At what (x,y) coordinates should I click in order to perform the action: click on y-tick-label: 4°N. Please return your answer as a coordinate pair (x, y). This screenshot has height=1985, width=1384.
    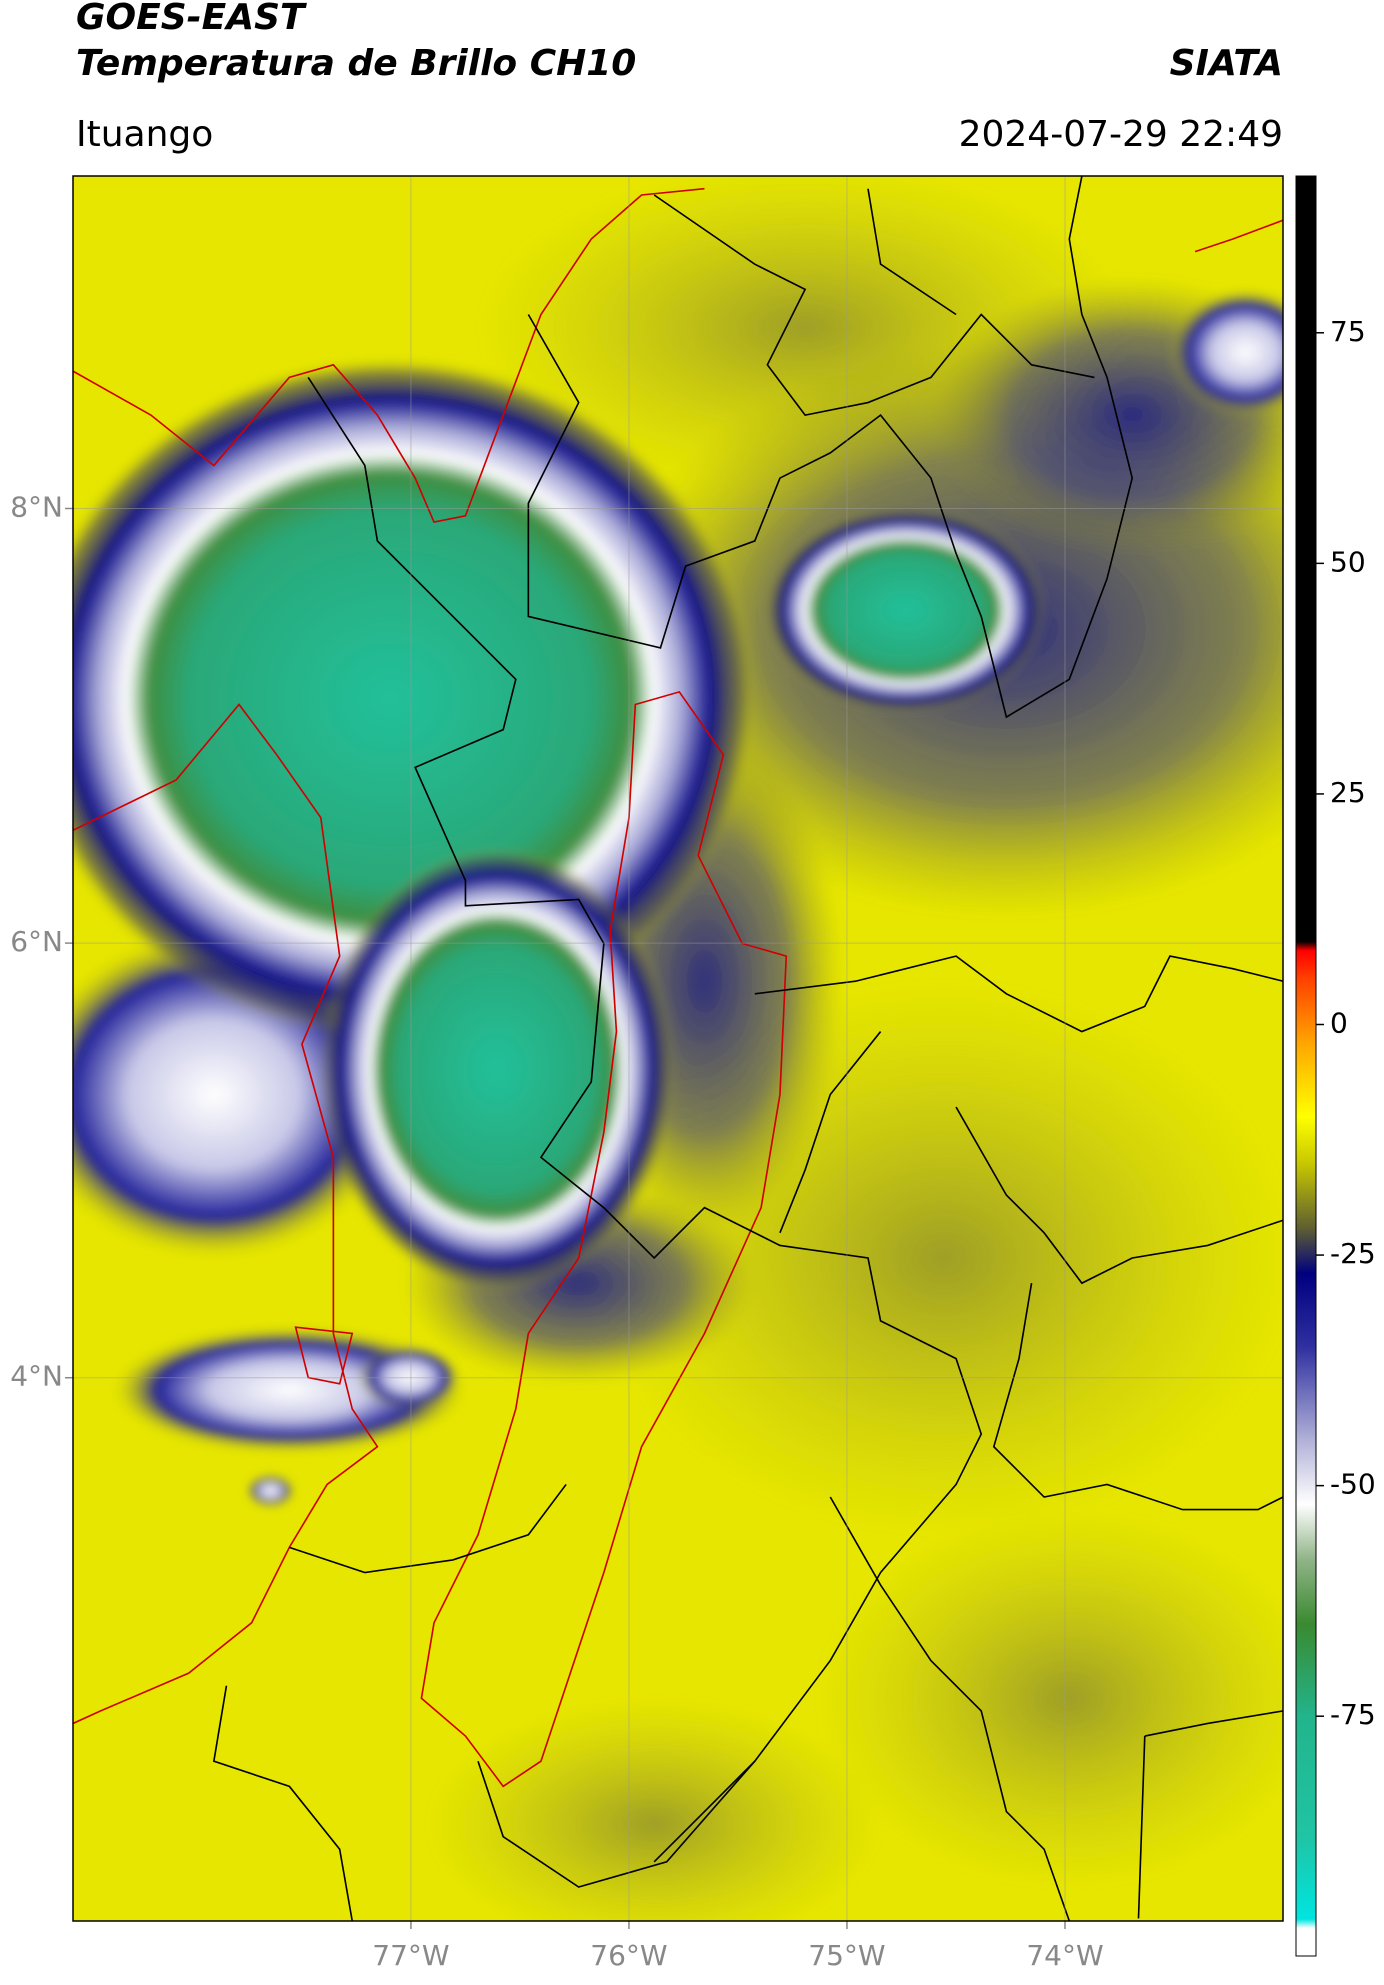
    Looking at the image, I should click on (36, 1376).